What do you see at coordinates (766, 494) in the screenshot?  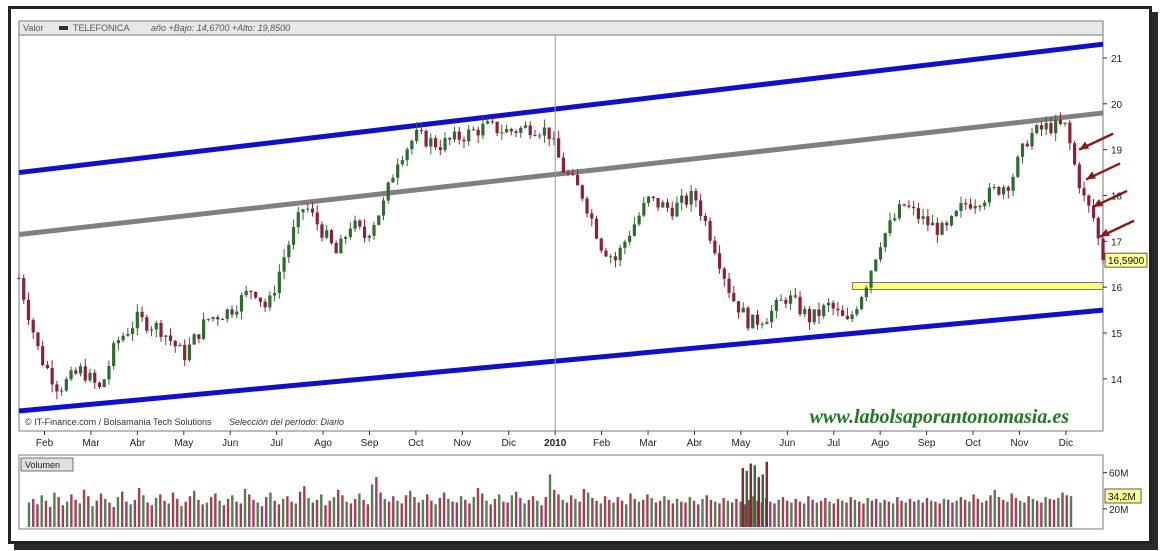 I see `volume-bar-peak` at bounding box center [766, 494].